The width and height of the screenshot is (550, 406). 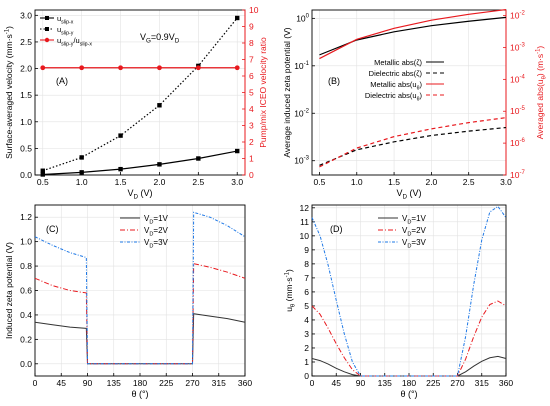 I want to click on y-tick-label: 0.0, so click(x=26, y=175).